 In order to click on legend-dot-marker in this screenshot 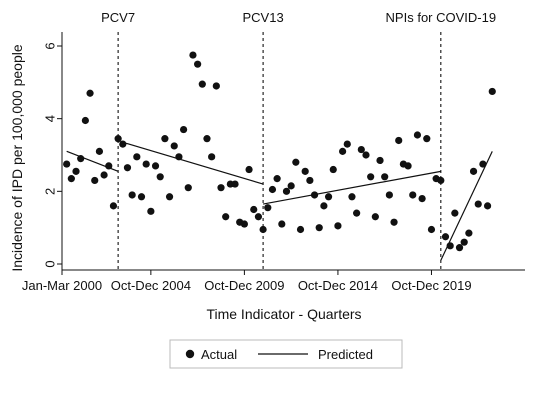, I will do `click(190, 354)`.